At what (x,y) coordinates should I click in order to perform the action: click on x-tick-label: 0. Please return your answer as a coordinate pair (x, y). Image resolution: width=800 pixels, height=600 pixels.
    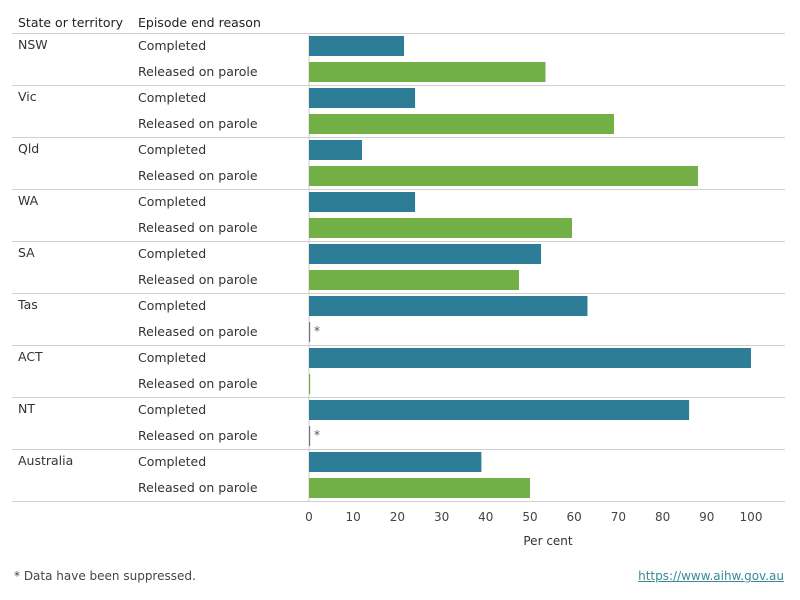
    Looking at the image, I should click on (309, 517).